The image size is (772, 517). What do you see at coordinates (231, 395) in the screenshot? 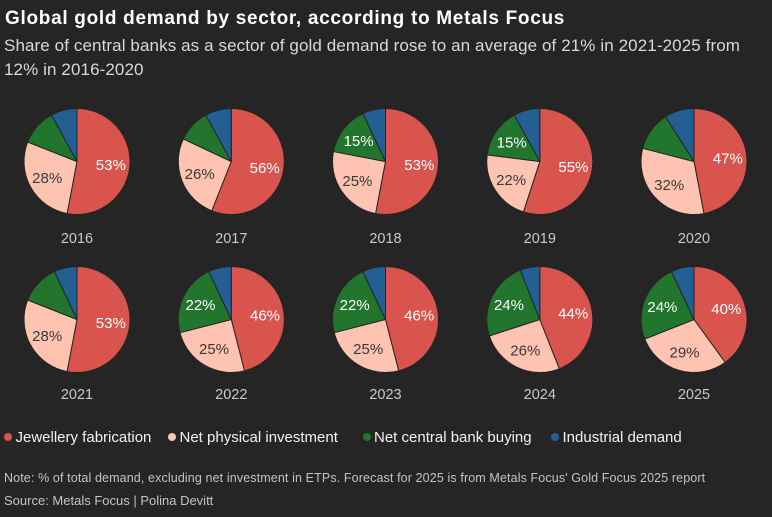
I see `svg-text: 2022` at bounding box center [231, 395].